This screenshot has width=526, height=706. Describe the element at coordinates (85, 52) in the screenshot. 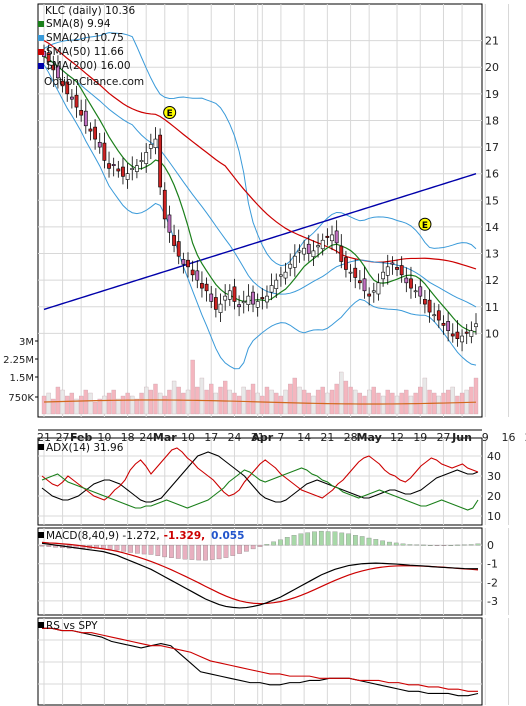

I see `legend-sma50: SMA(50) 11.66` at that location.